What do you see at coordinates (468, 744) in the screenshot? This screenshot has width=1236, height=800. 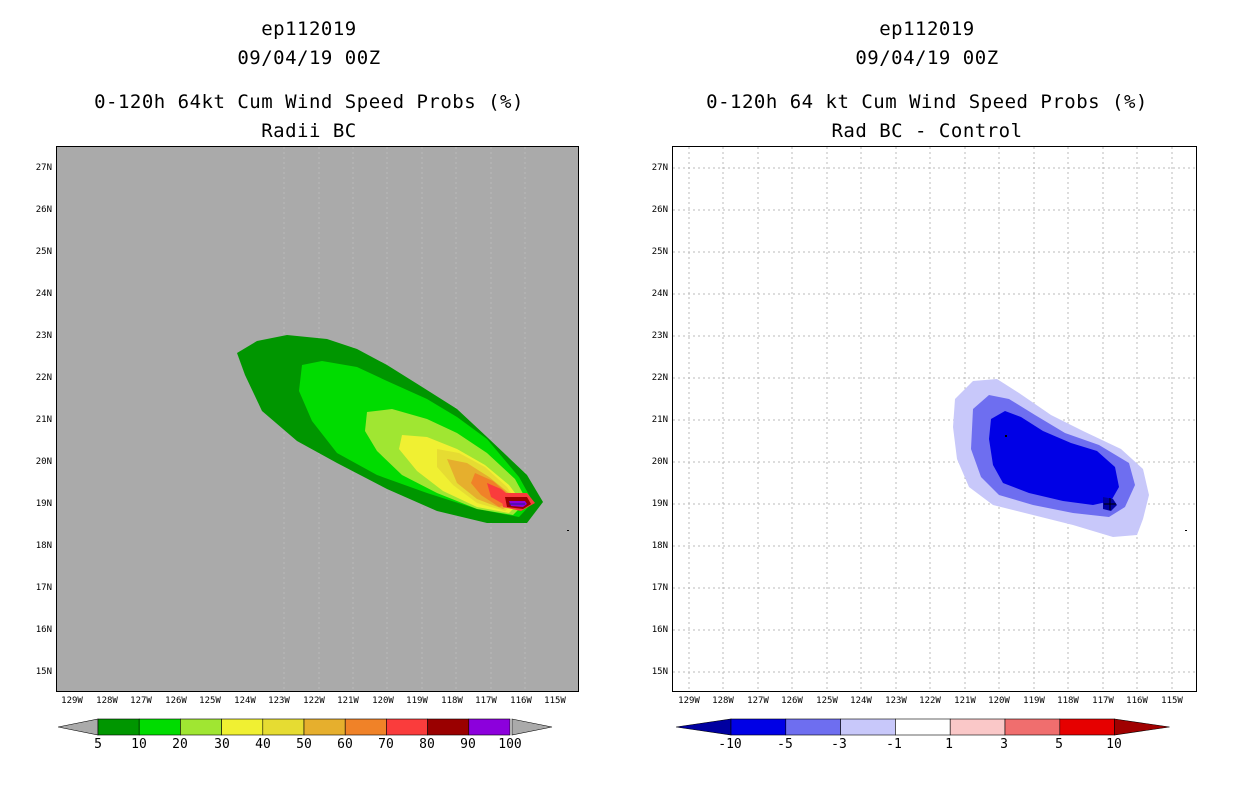 I see `left-colorbar-label: 90` at bounding box center [468, 744].